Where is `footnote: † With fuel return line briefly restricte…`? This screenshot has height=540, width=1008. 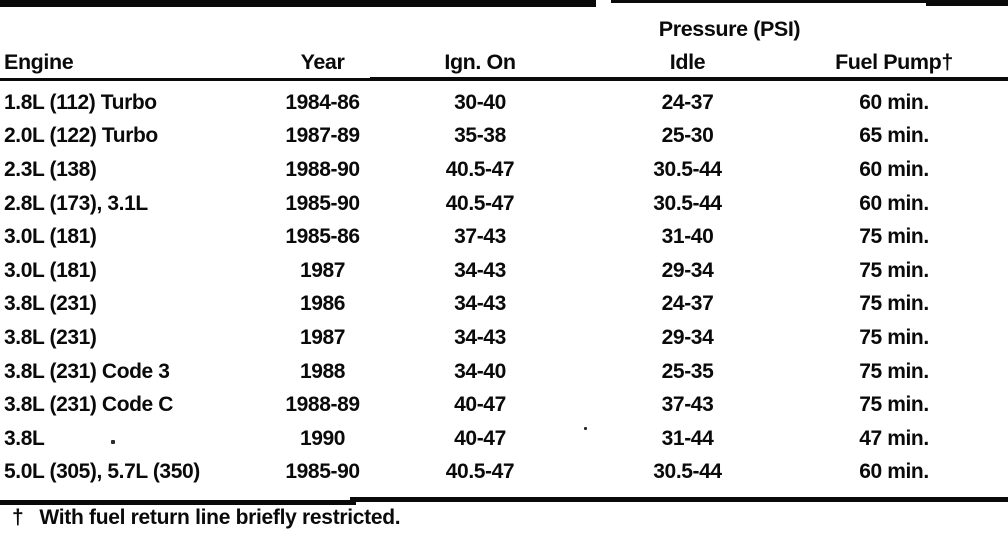 footnote: † With fuel return line briefly restricte… is located at coordinates (206, 518).